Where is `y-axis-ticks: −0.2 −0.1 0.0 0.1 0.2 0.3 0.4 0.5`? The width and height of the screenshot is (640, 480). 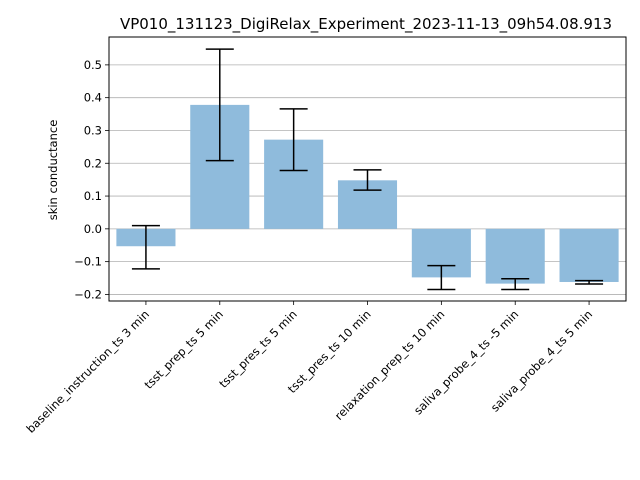
y-axis-ticks: −0.2 −0.1 0.0 0.1 0.2 0.3 0.4 0.5 is located at coordinates (91, 179).